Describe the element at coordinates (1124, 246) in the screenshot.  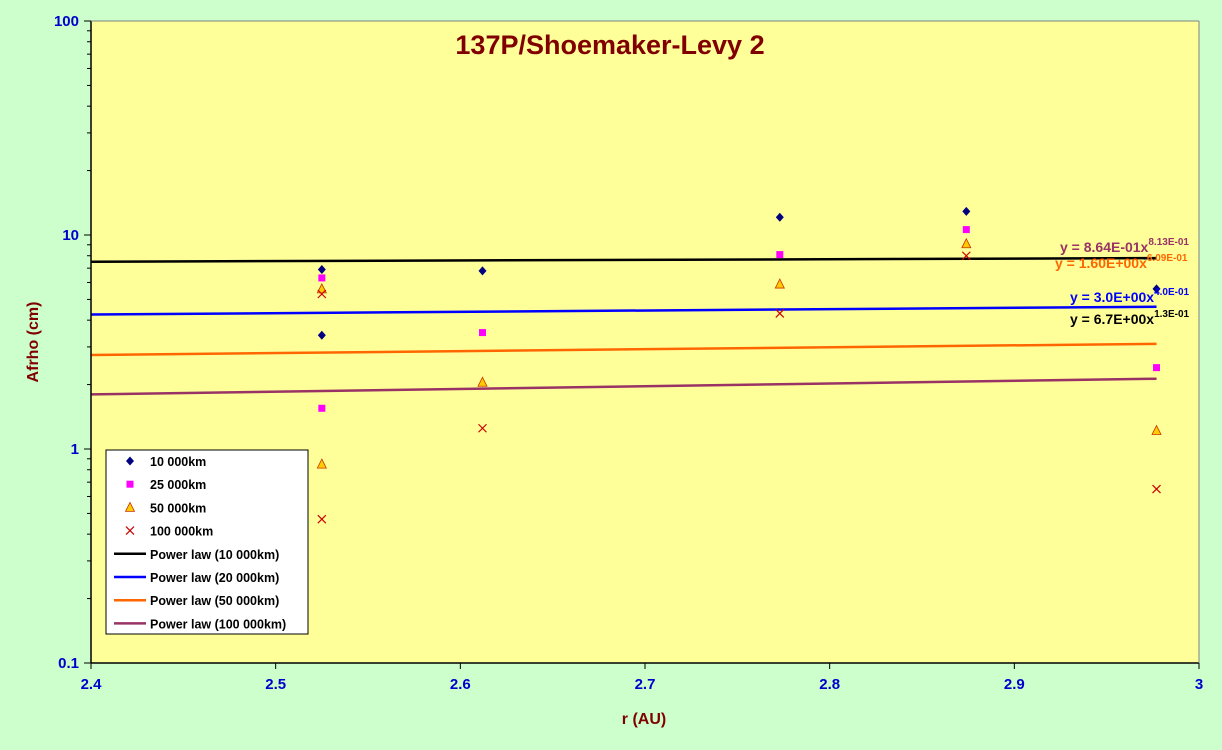
I see `fit-equation: y = 8.64E-01x8.13E-01` at that location.